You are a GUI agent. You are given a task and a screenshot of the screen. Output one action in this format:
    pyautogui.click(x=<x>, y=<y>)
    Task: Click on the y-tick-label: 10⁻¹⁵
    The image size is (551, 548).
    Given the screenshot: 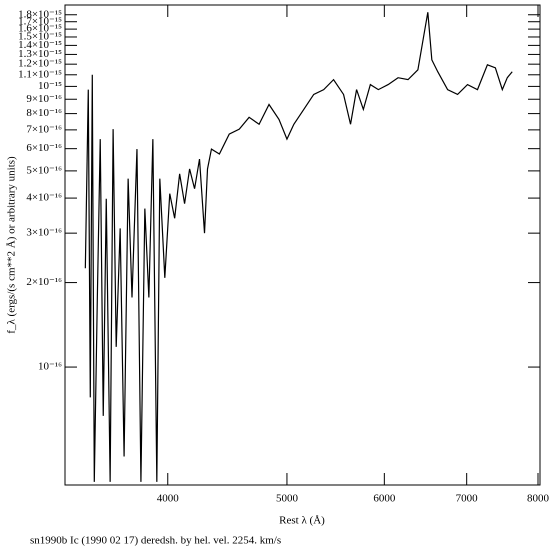 What is the action you would take?
    pyautogui.click(x=50, y=86)
    